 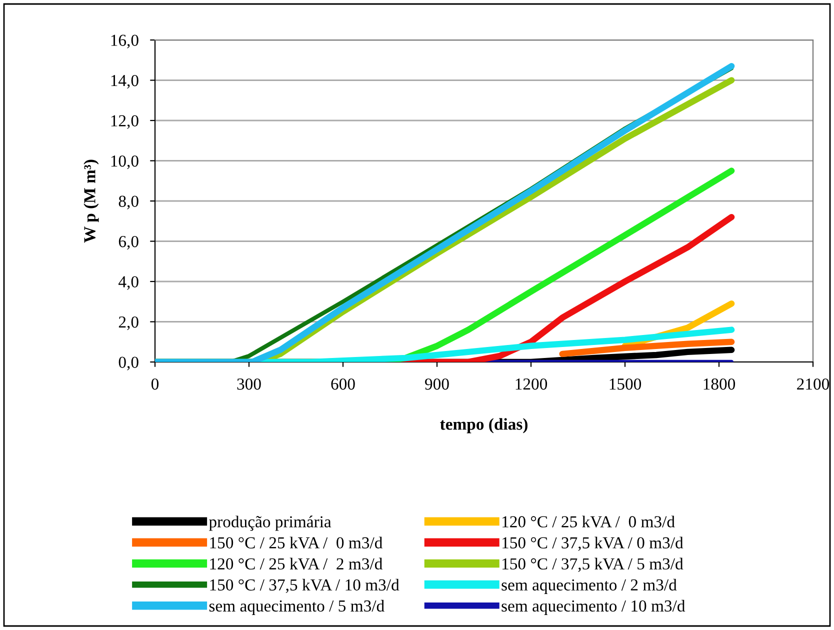 I want to click on x-tick-label: 300, so click(x=249, y=384).